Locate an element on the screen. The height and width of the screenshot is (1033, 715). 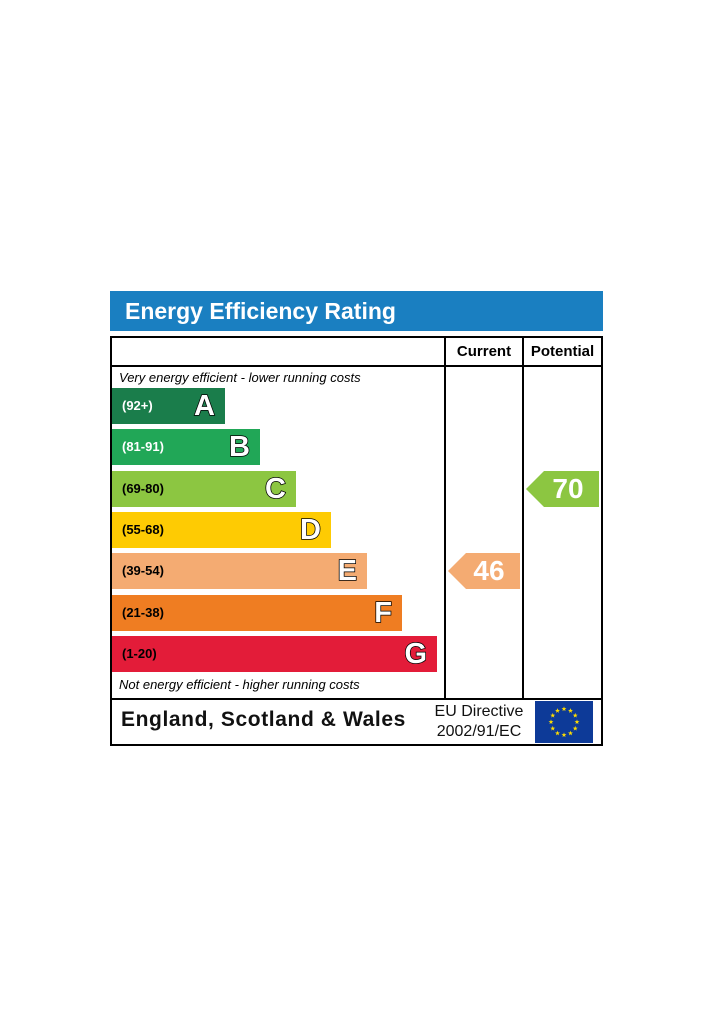
current-arrow-shape is located at coordinates (484, 571).